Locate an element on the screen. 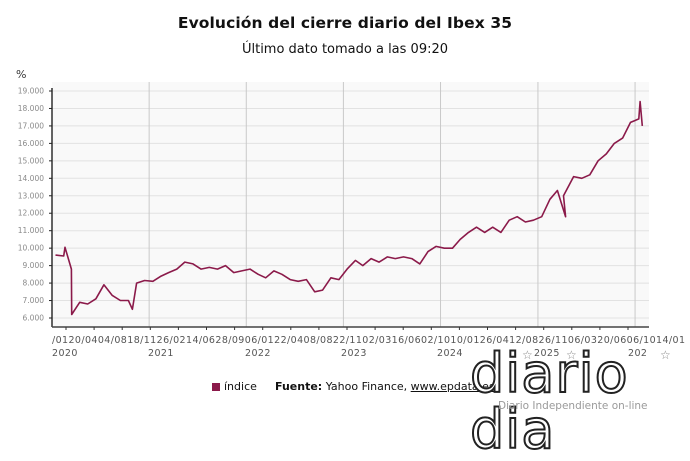  source-text: Yahoo Finance, is located at coordinates (366, 386).